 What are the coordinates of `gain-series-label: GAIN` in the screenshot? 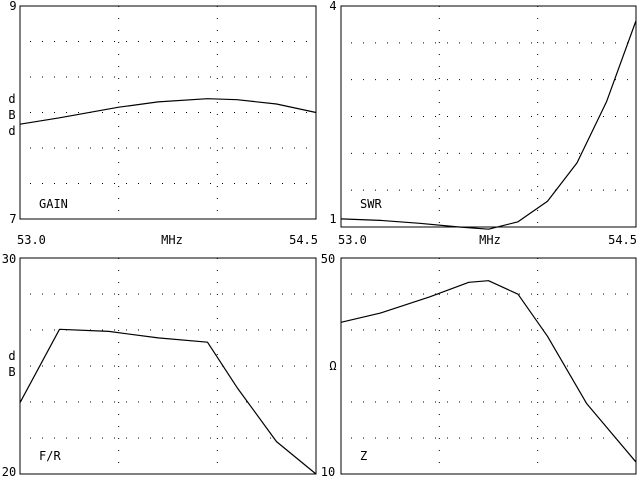 It's located at (53, 204).